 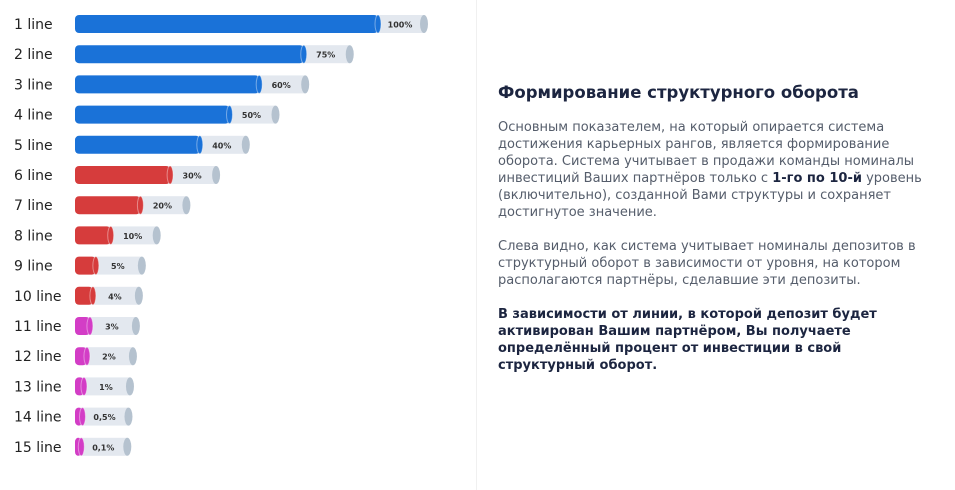 I want to click on row-label: 7 line, so click(x=33, y=206).